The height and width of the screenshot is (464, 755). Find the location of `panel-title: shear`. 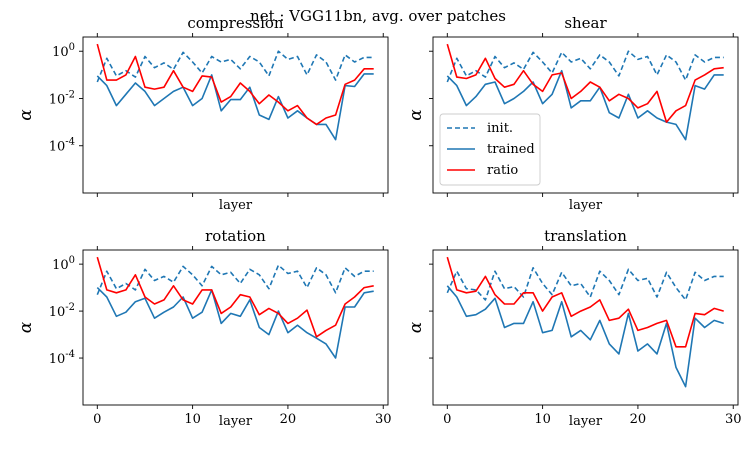

panel-title: shear is located at coordinates (585, 23).